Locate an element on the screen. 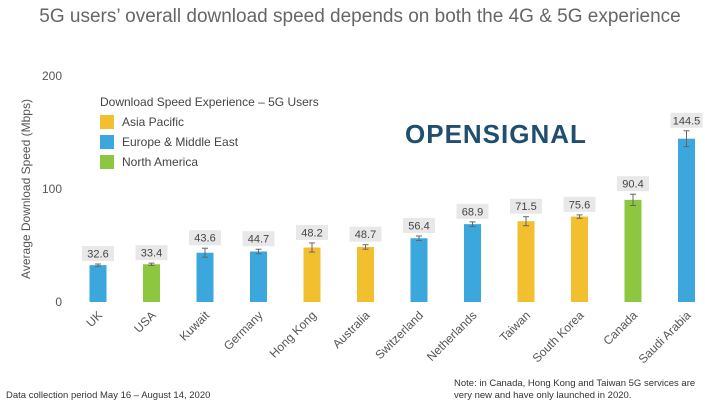  note: very new and have only launched in 2020. is located at coordinates (542, 395).